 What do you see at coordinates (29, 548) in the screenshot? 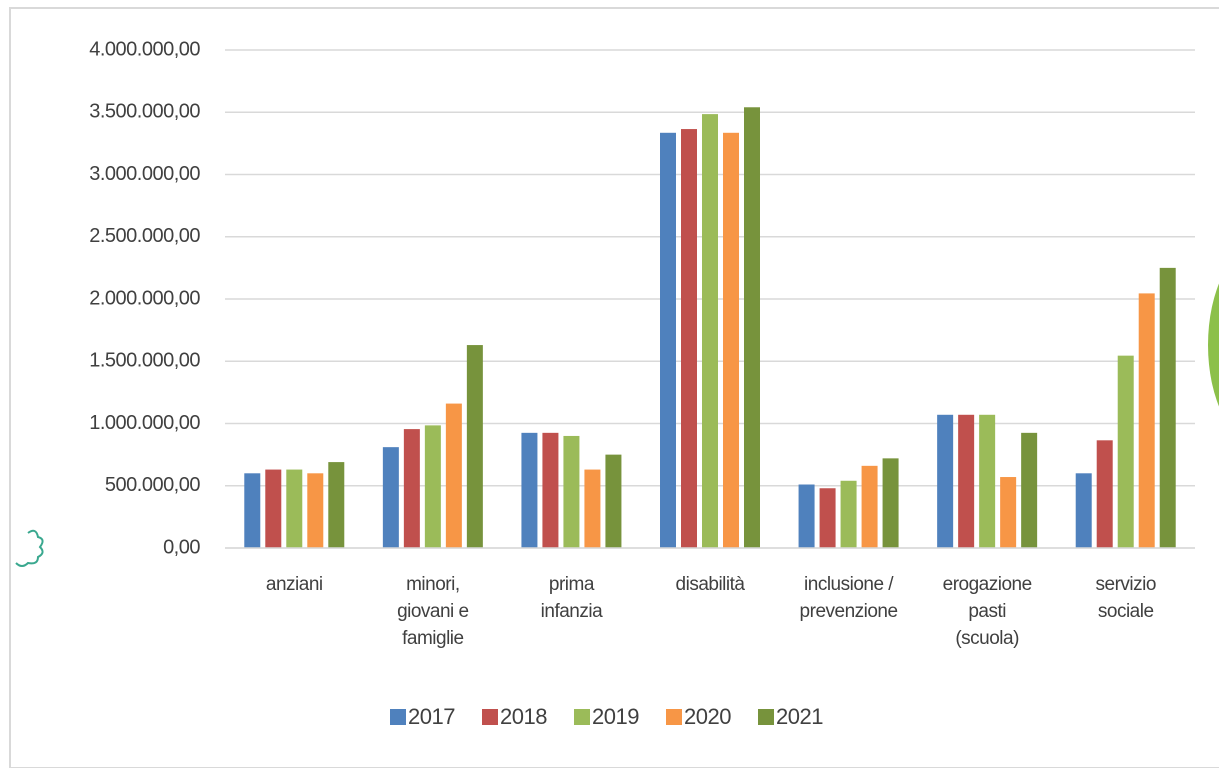
I see `decoration-icon` at bounding box center [29, 548].